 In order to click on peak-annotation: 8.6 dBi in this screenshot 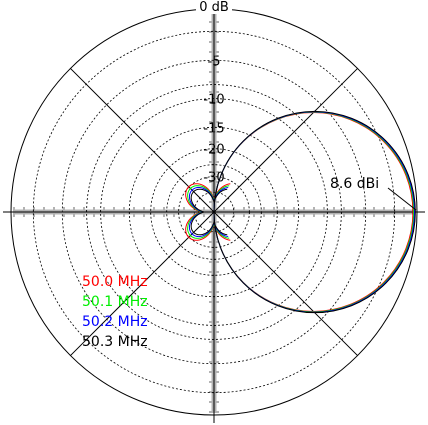, I will do `click(373, 193)`.